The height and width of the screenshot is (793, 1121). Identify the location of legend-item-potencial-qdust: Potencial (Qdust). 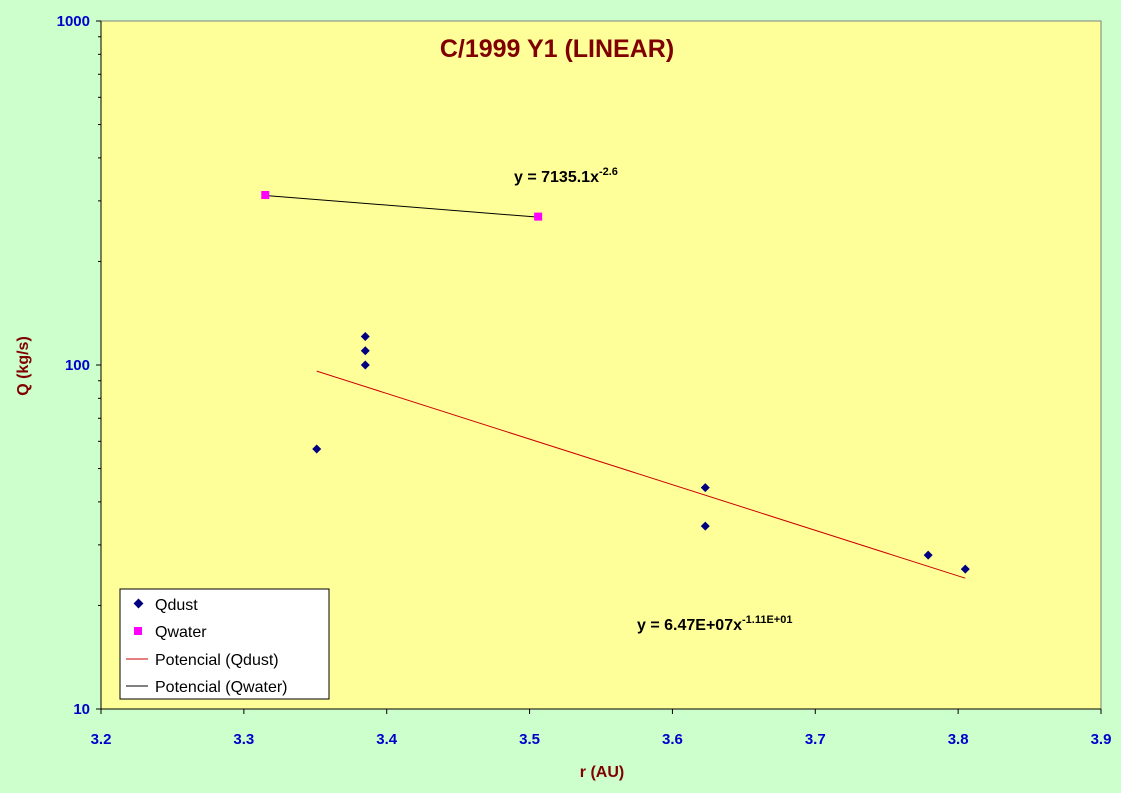
(217, 660).